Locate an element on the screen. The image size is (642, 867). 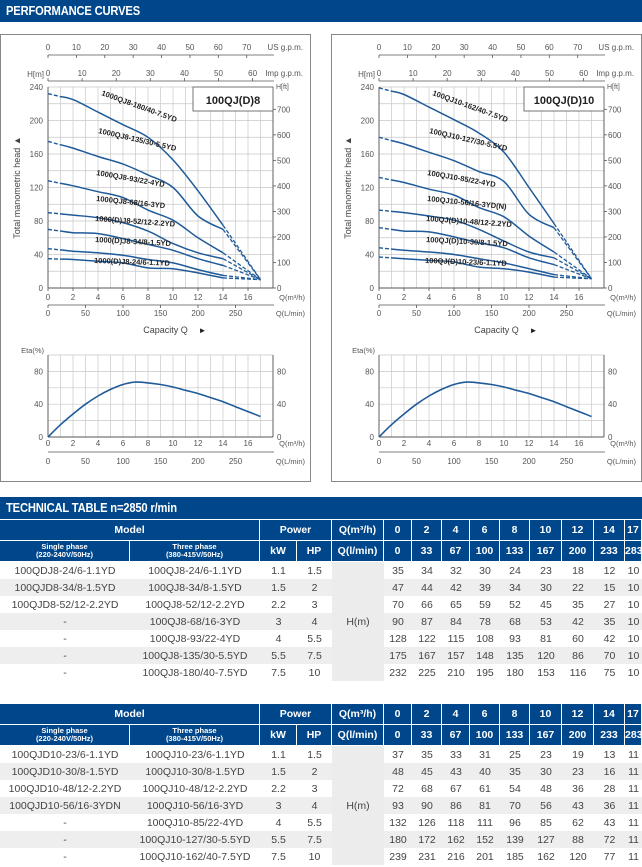
head-value: 31 is located at coordinates (485, 754).